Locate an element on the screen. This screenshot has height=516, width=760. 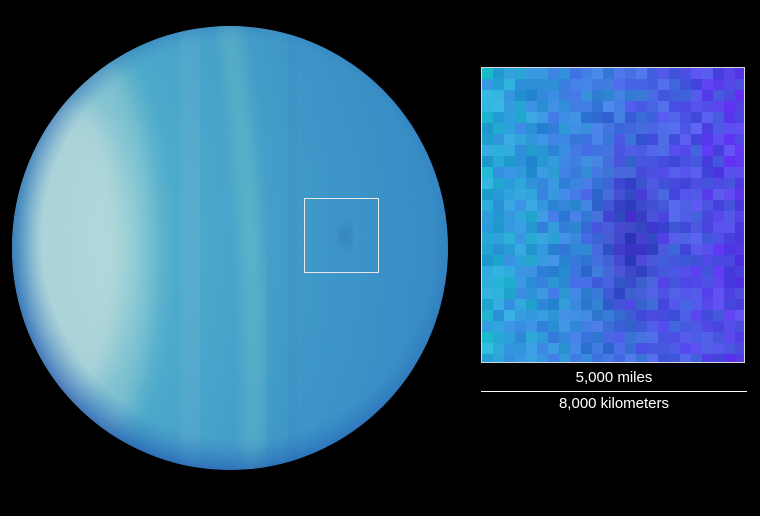
zoom-region-box is located at coordinates (341, 235).